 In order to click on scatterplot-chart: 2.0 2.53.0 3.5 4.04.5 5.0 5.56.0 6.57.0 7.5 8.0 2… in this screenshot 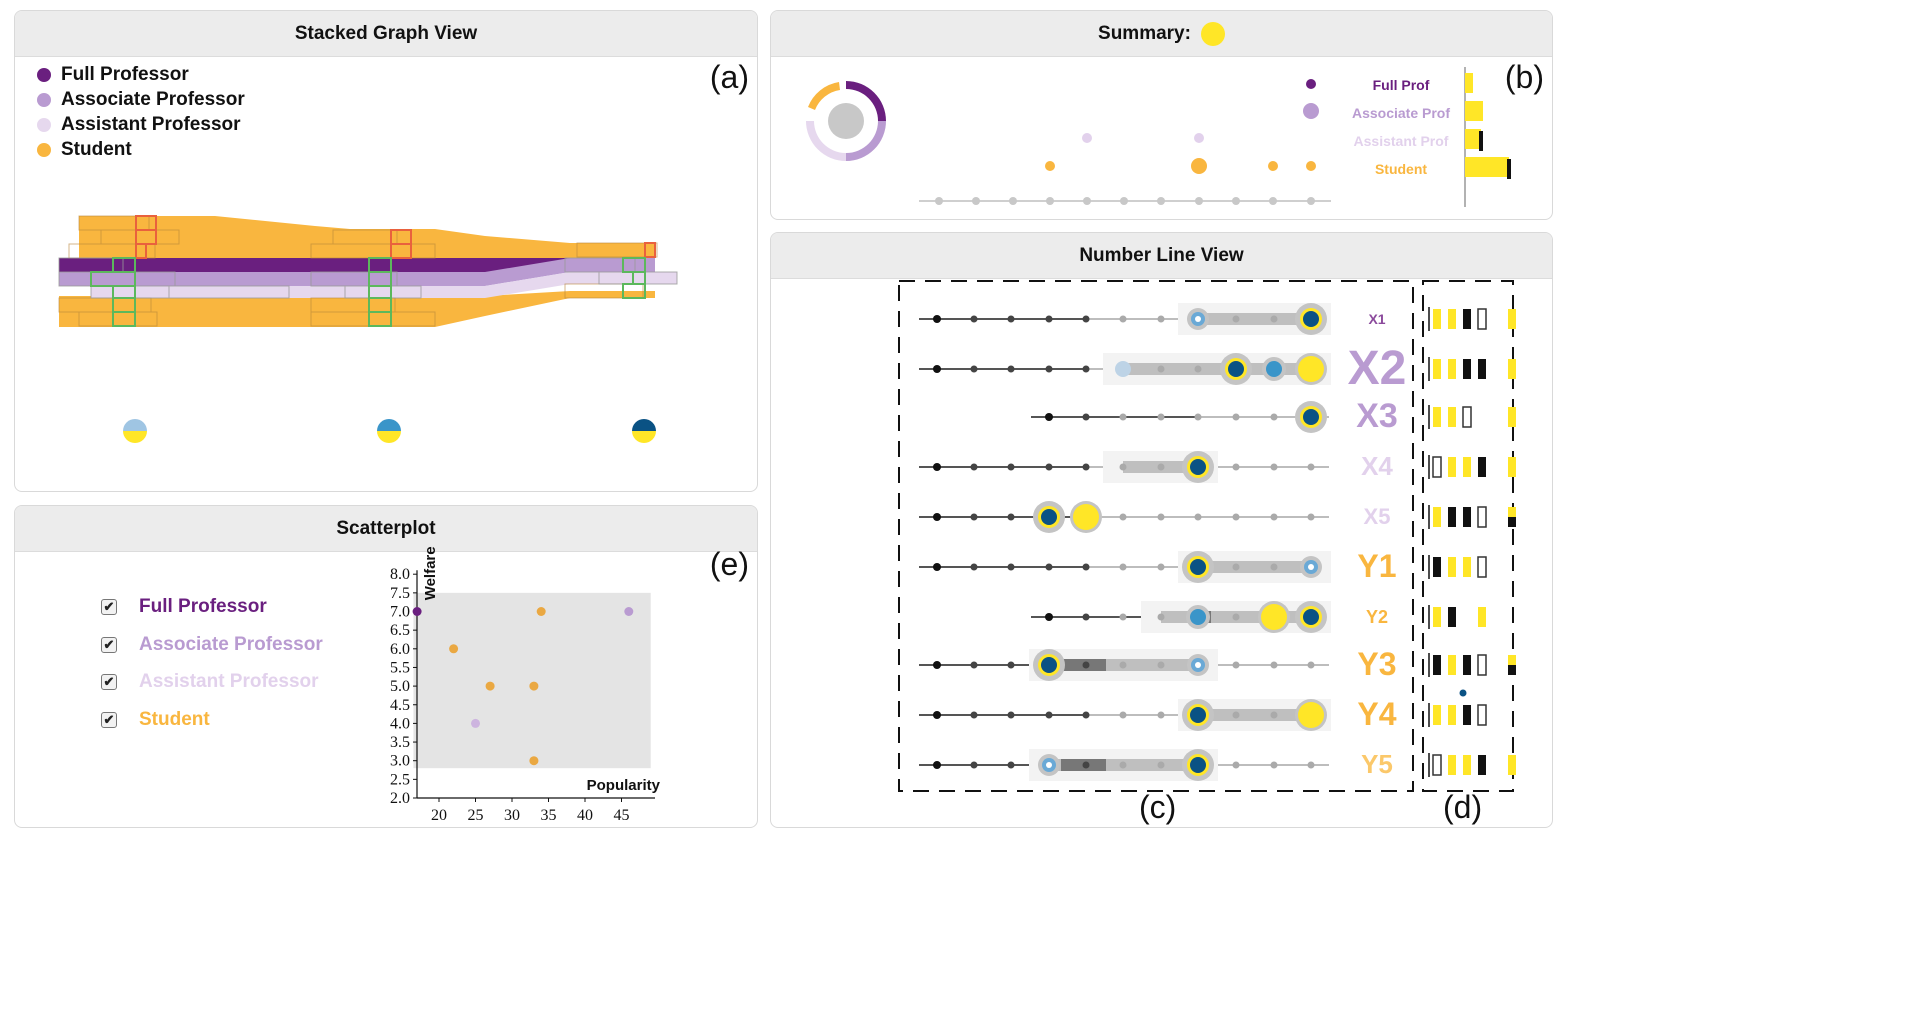, I will do `click(555, 686)`.